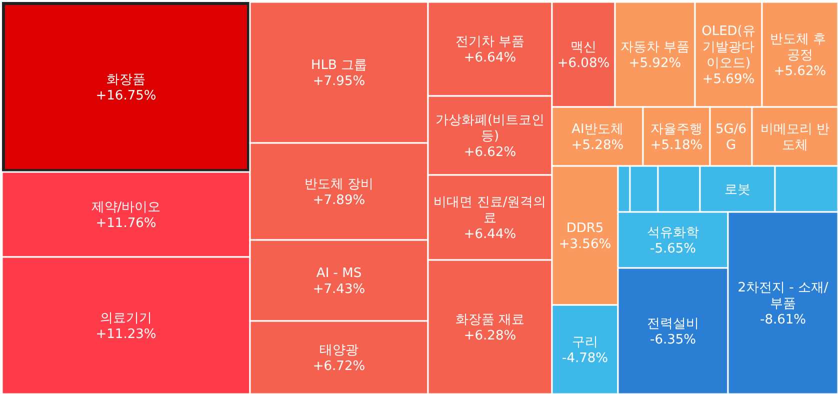 This screenshot has width=838, height=394. What do you see at coordinates (339, 184) in the screenshot?
I see `category-label: 반도체 장비` at bounding box center [339, 184].